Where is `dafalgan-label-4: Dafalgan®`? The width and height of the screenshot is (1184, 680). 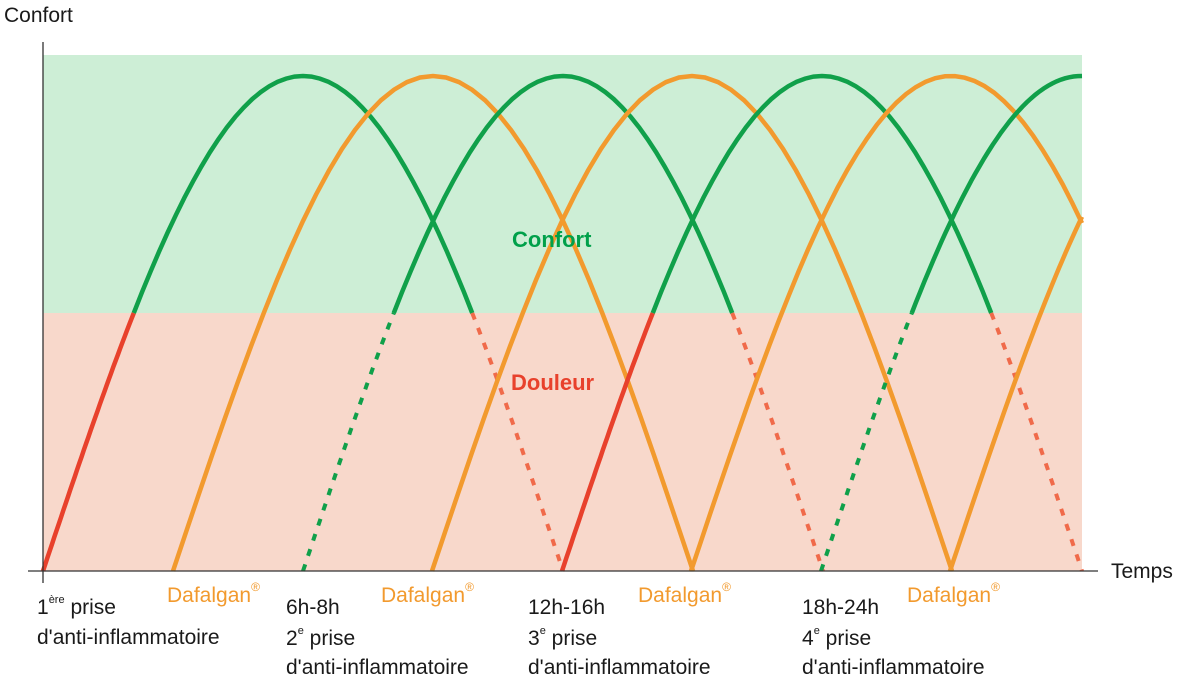
dafalgan-label-4: Dafalgan® is located at coordinates (953, 593).